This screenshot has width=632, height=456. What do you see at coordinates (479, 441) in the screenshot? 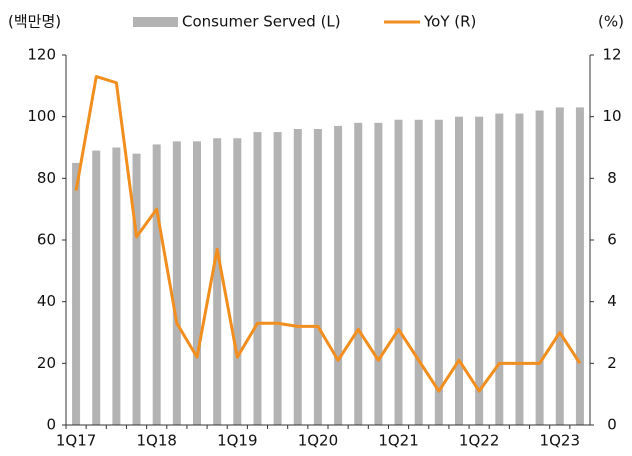
I see `x-tick-label: 1Q22` at bounding box center [479, 441].